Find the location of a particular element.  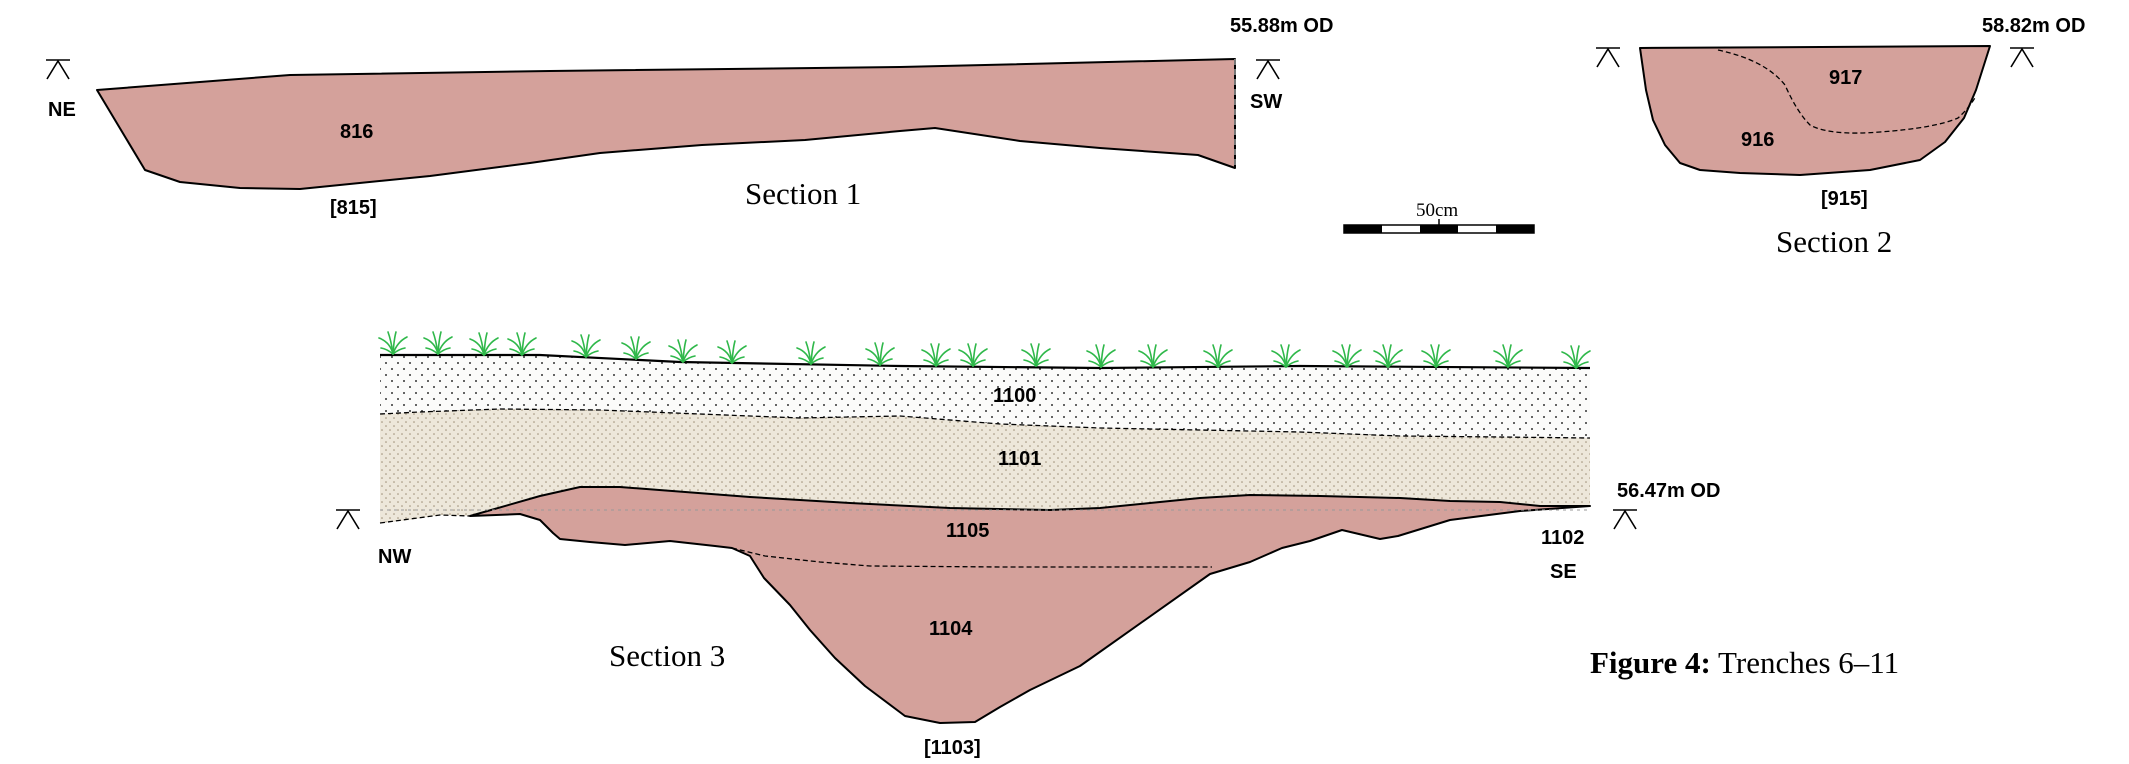

section-2-cut-profile is located at coordinates (1815, 110).